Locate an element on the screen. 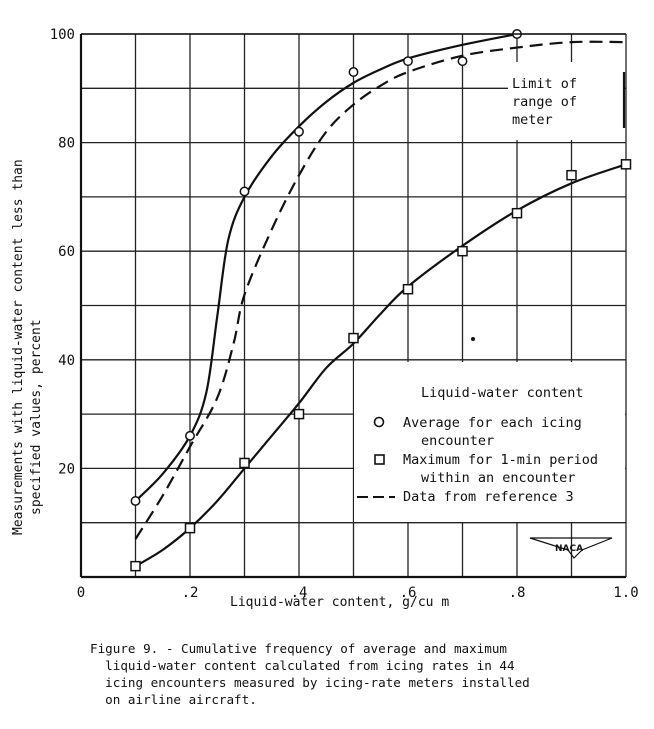  limit-annotation: Limit of range of meter is located at coordinates (567, 101).